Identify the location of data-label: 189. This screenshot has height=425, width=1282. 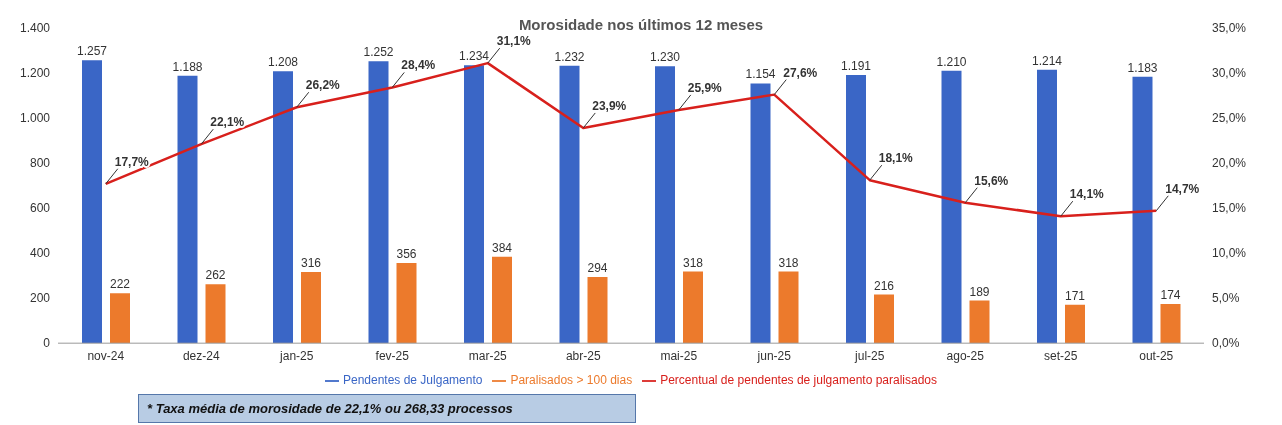
(979, 291).